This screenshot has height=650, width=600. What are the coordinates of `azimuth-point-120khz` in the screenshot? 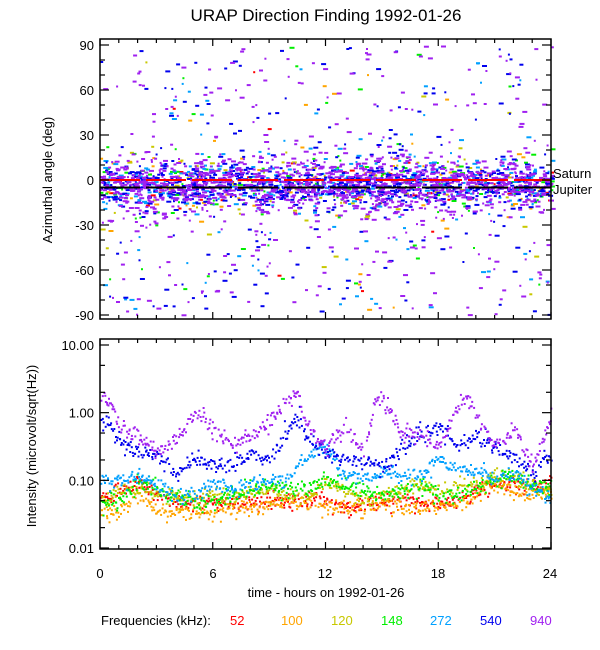 It's located at (239, 209).